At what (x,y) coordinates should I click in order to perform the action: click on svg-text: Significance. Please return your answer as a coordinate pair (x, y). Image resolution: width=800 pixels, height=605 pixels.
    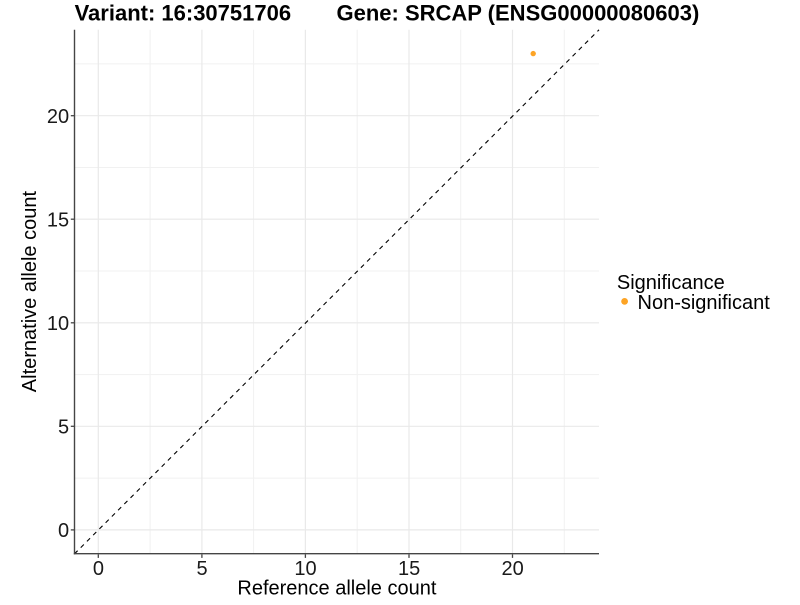
    Looking at the image, I should click on (671, 283).